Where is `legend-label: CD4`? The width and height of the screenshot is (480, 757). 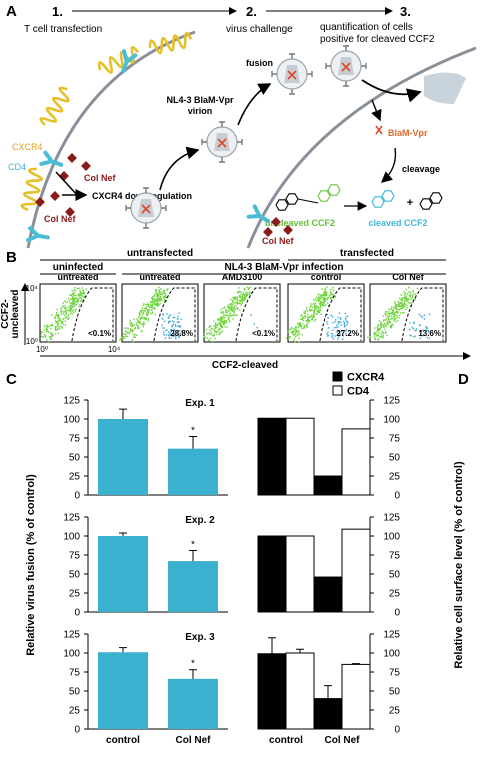
legend-label: CD4 is located at coordinates (358, 392).